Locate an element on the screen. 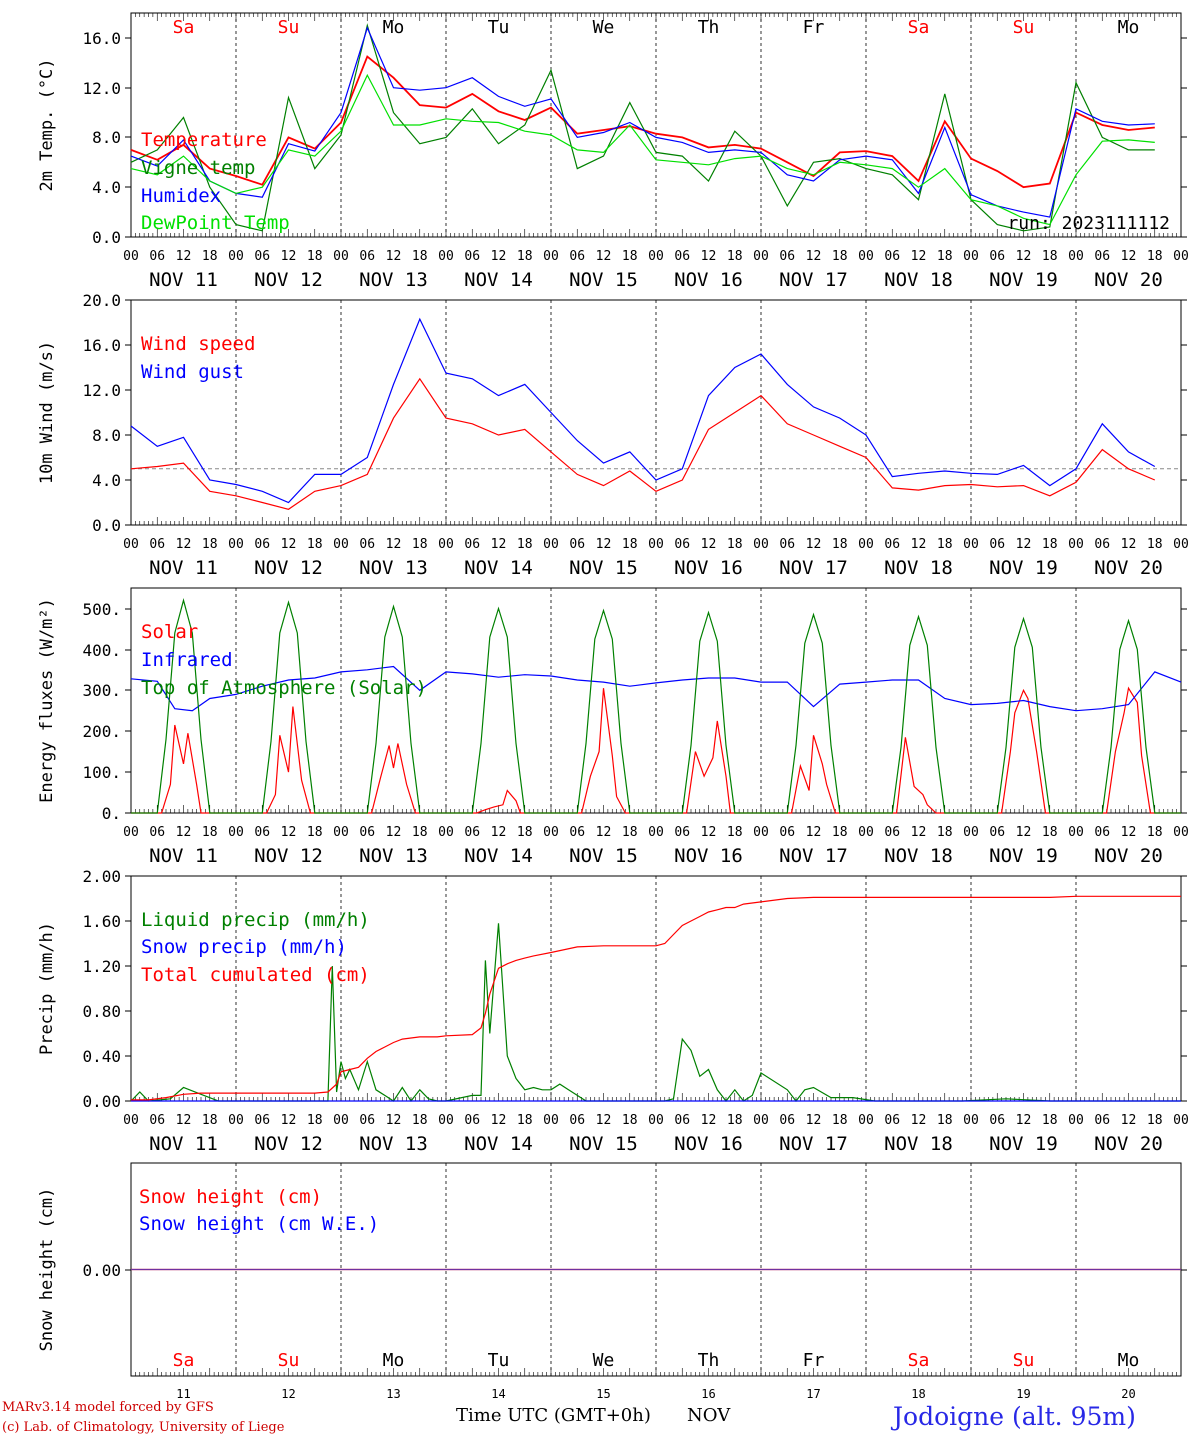 The width and height of the screenshot is (1194, 1440). y-axis-label: Energy fluxes (W/m²) is located at coordinates (47, 700).